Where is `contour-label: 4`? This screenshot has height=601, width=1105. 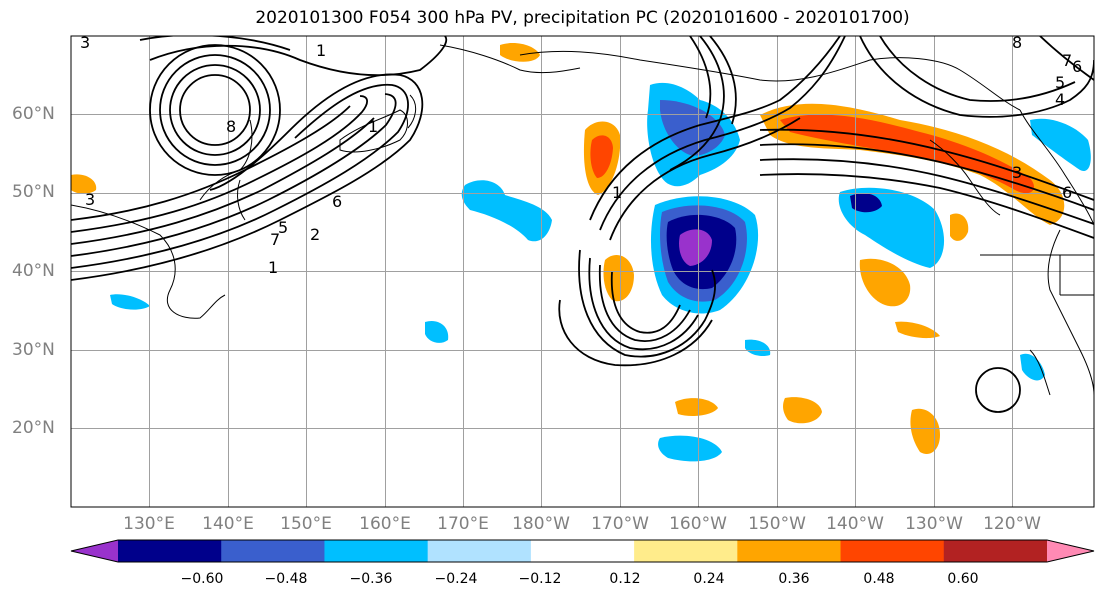
contour-label: 4 is located at coordinates (1060, 99).